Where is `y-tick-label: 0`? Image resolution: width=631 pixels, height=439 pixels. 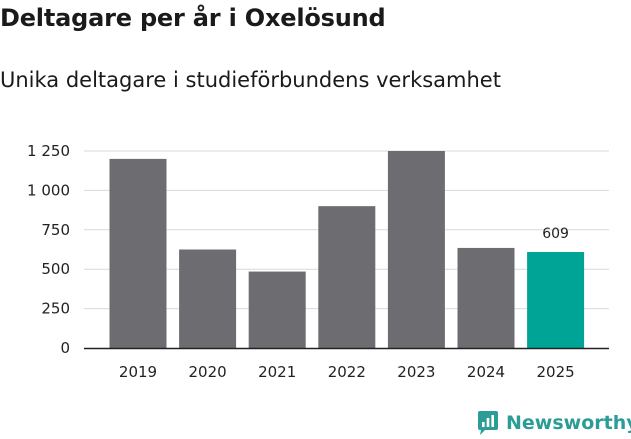
y-tick-label: 0 is located at coordinates (65, 348).